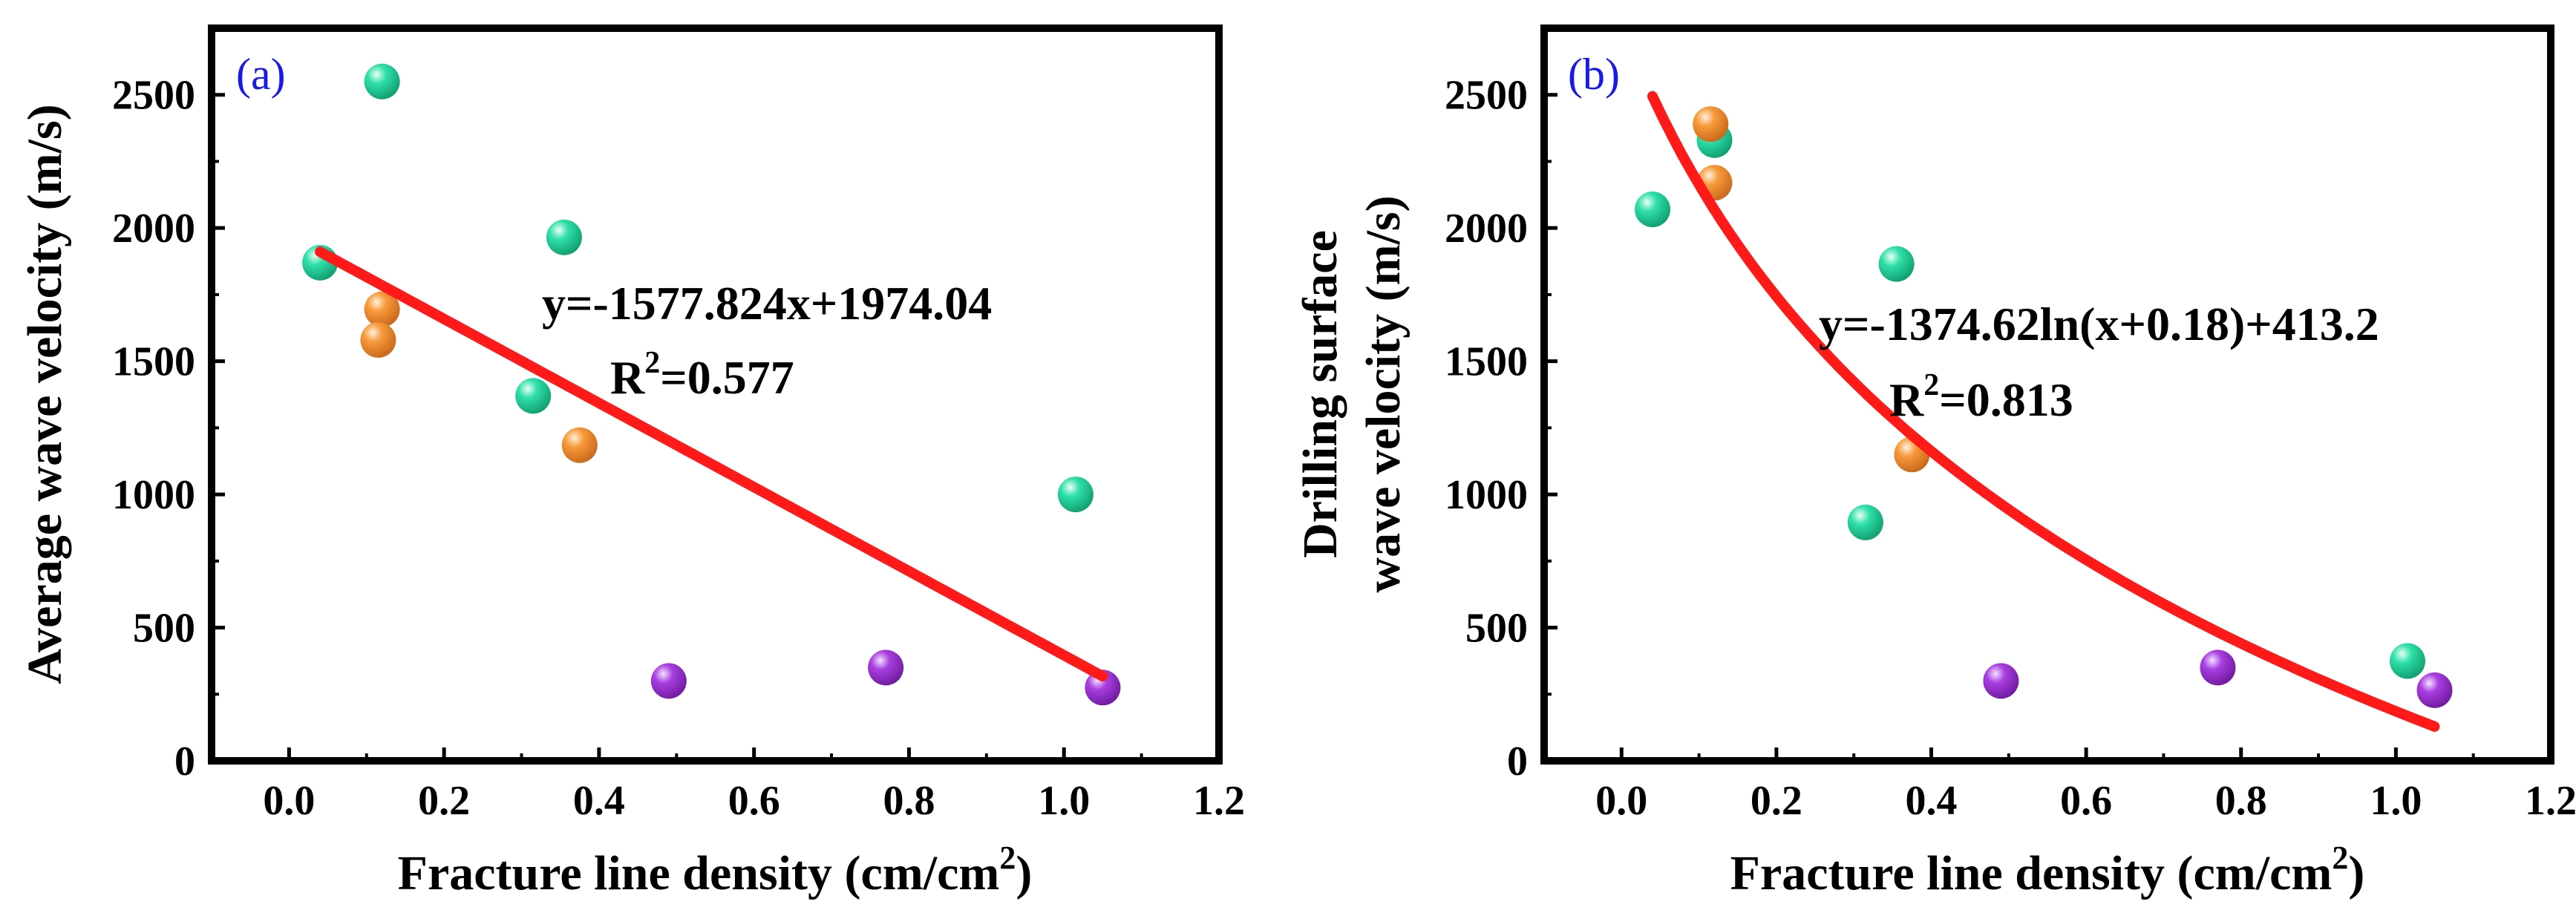 This screenshot has height=913, width=2576. Describe the element at coordinates (1486, 362) in the screenshot. I see `y-tick-label-b: 1500` at that location.